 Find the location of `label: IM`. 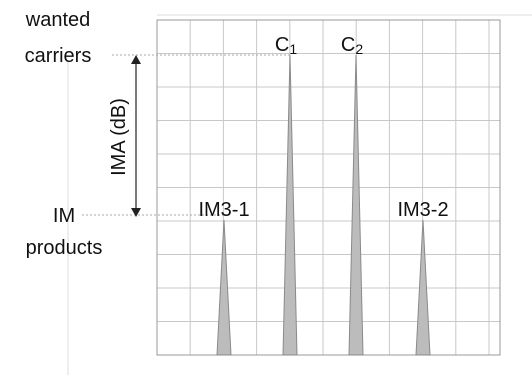

label: IM is located at coordinates (64, 216).